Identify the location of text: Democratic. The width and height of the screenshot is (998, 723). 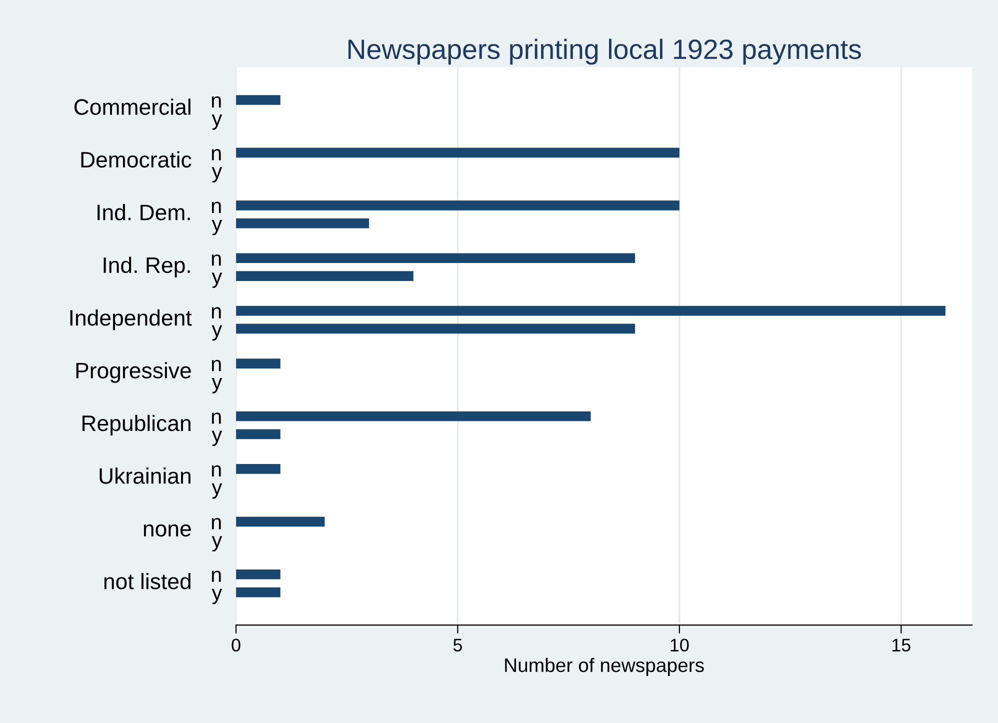
(136, 159).